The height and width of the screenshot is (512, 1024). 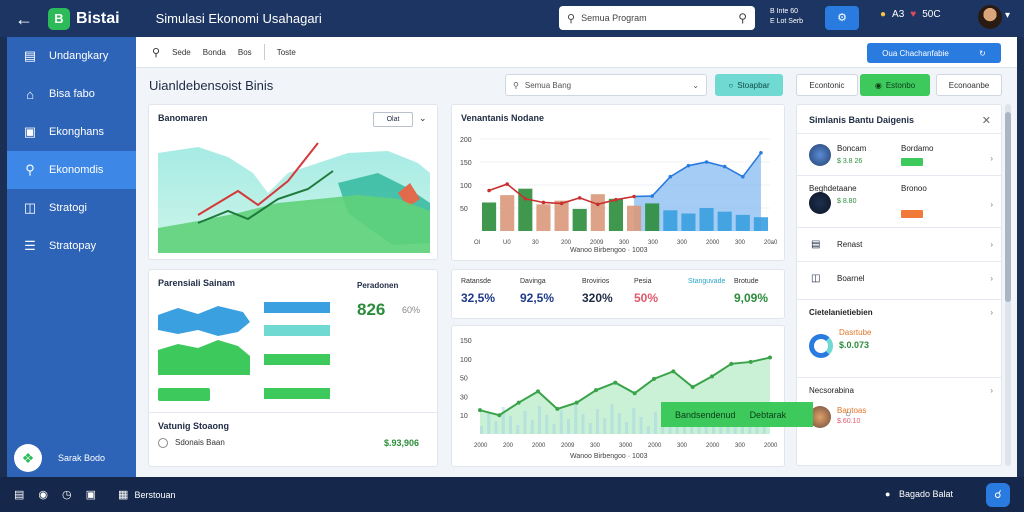 What do you see at coordinates (771, 243) in the screenshot?
I see `x-tick-label: 20a0` at bounding box center [771, 243].